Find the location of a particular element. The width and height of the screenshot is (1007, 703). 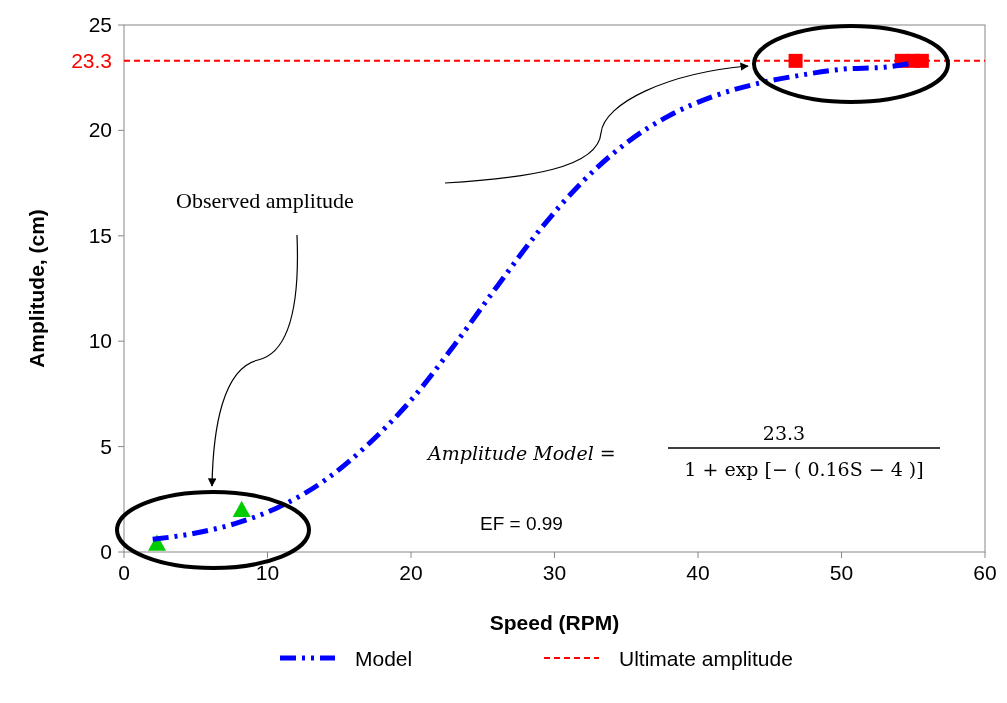

x-tick-label: 40 is located at coordinates (698, 572).